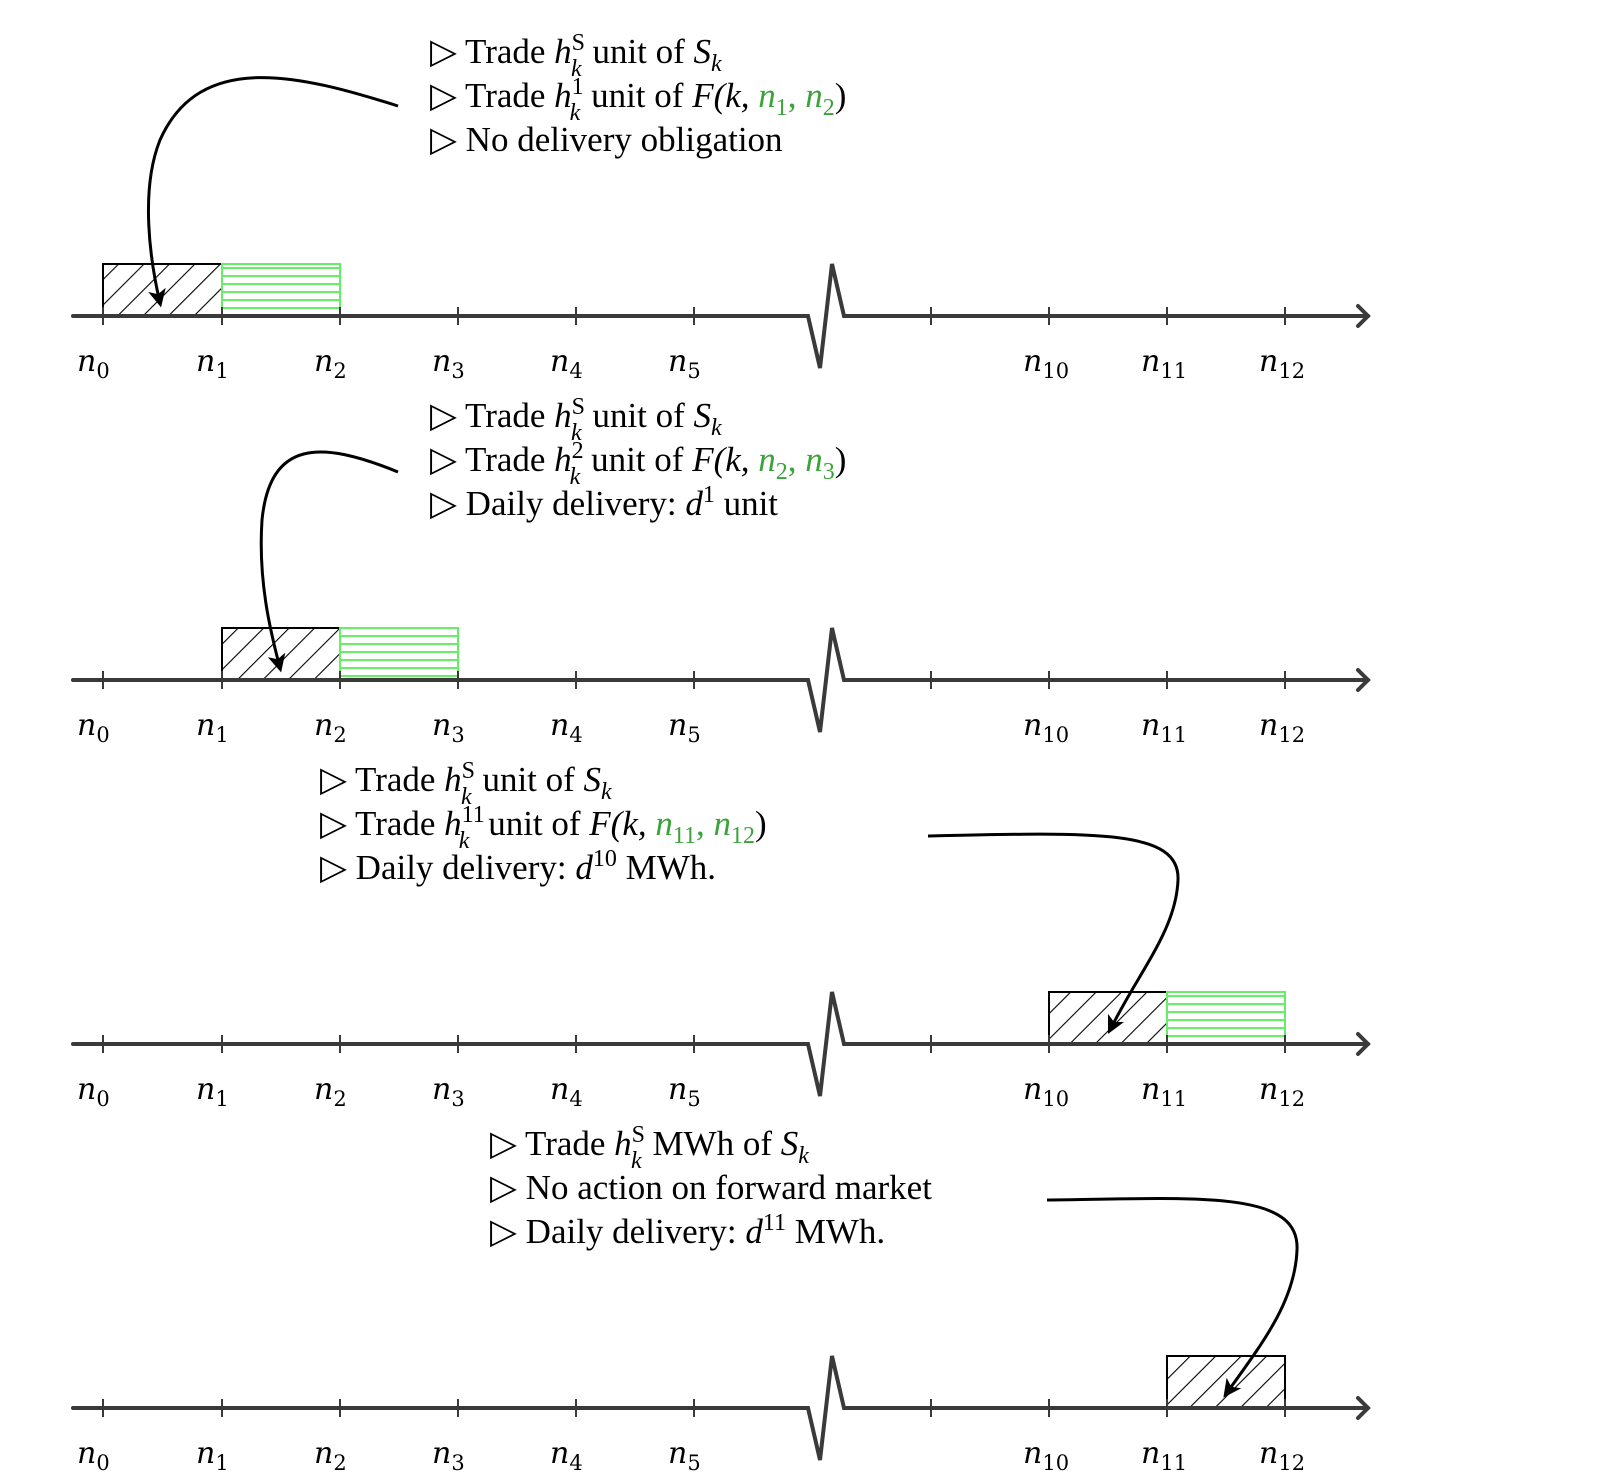 Image resolution: width=1608 pixels, height=1480 pixels. I want to click on annotation-line: ▷ Trade hS k MWh of Sk, so click(649, 1148).